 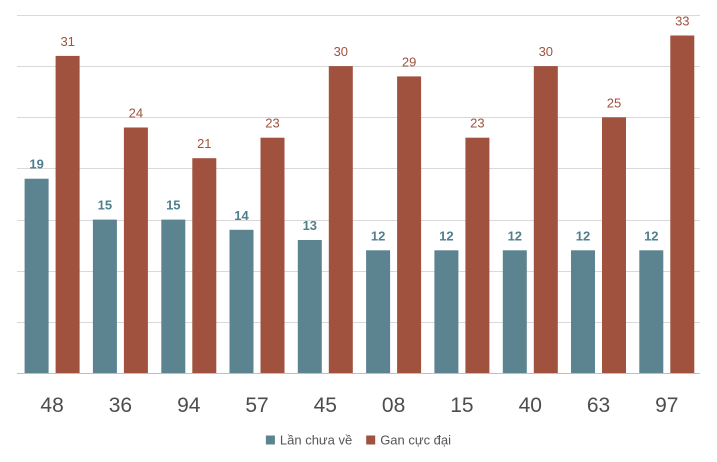 What do you see at coordinates (173, 205) in the screenshot?
I see `data-label-lan-chua-ve-94: 15` at bounding box center [173, 205].